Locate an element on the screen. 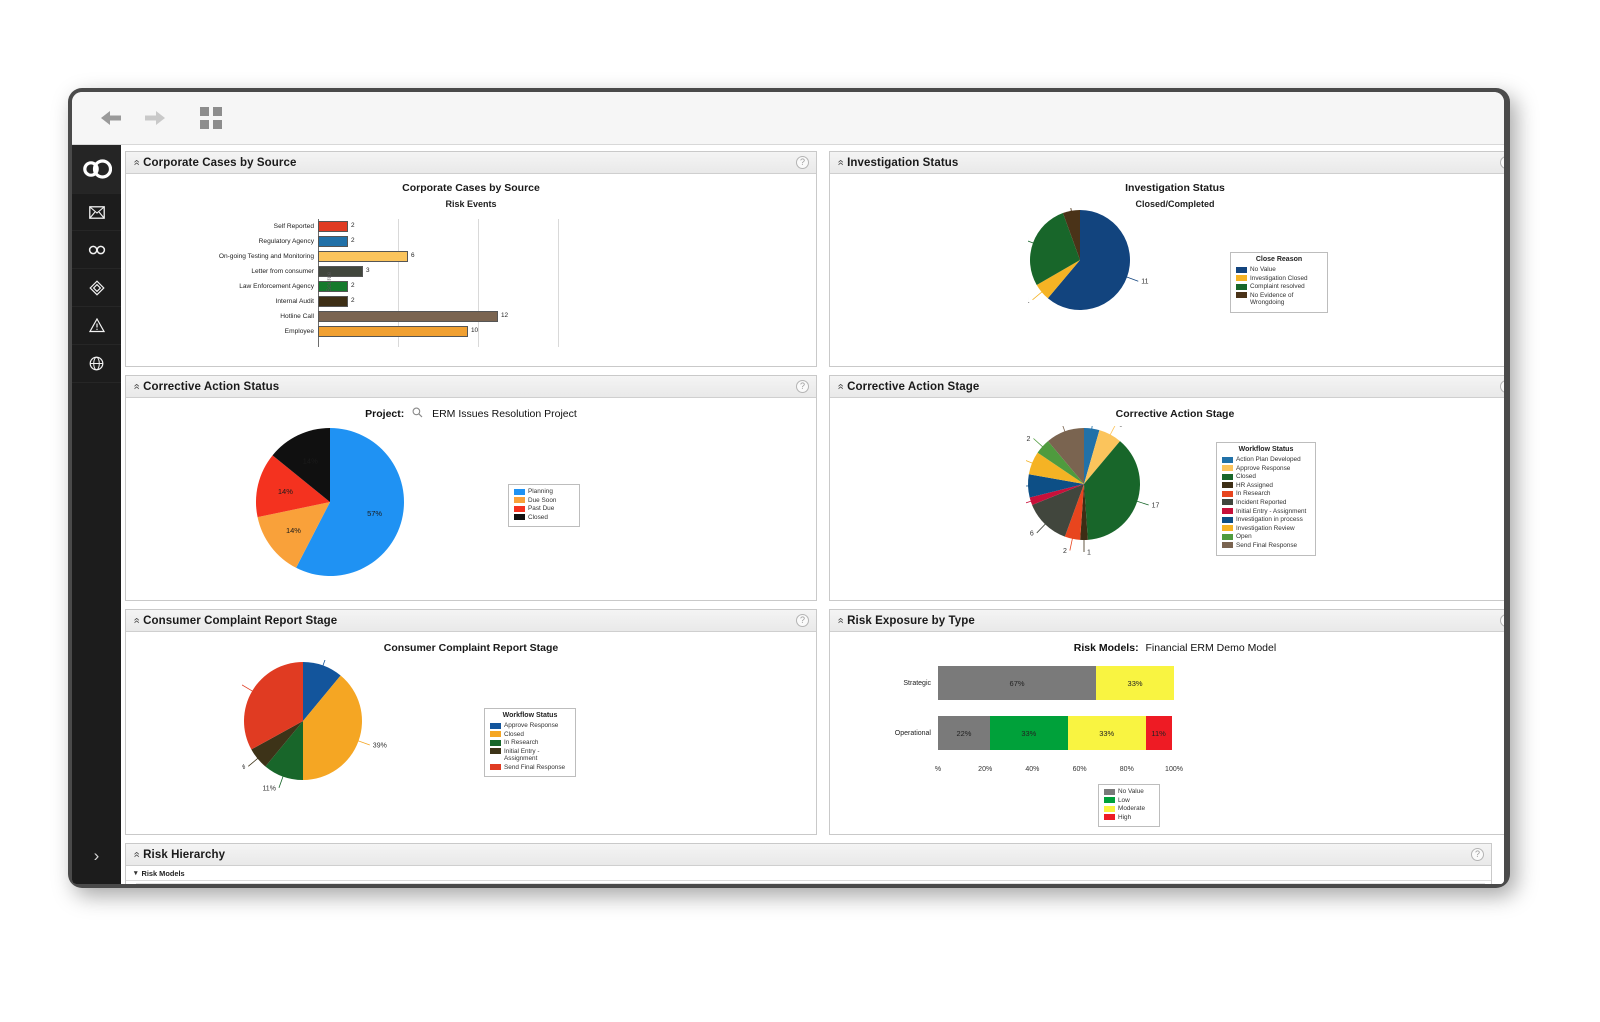  project-label: Project: is located at coordinates (385, 414).